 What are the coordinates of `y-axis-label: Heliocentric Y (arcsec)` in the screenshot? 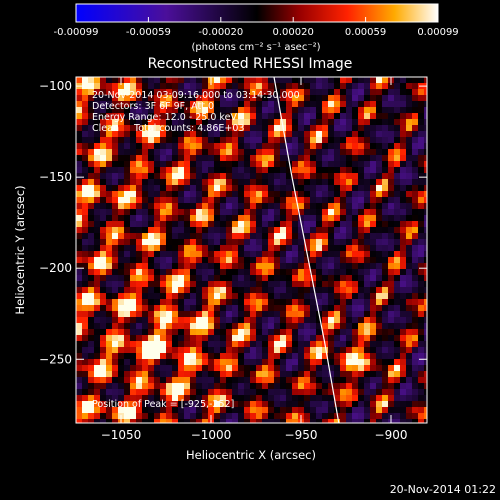 It's located at (20, 249).